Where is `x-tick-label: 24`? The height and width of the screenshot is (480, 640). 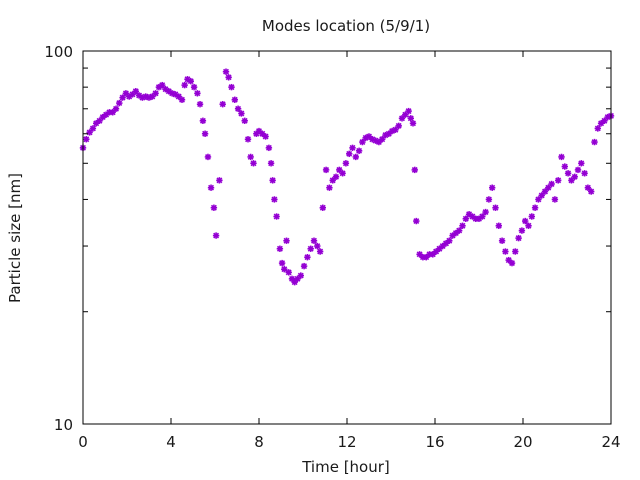
x-tick-label: 24 is located at coordinates (610, 442).